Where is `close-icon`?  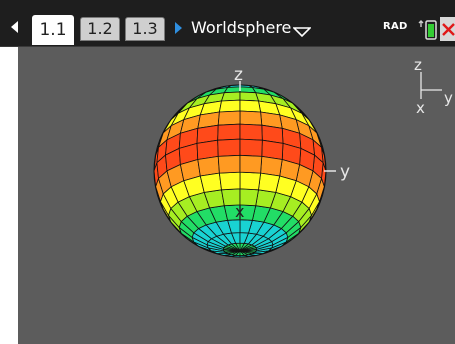
close-icon is located at coordinates (447, 29).